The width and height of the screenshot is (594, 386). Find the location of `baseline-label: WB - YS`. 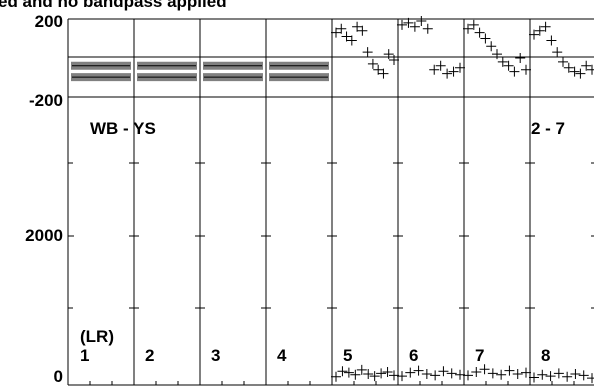

baseline-label: WB - YS is located at coordinates (123, 128).